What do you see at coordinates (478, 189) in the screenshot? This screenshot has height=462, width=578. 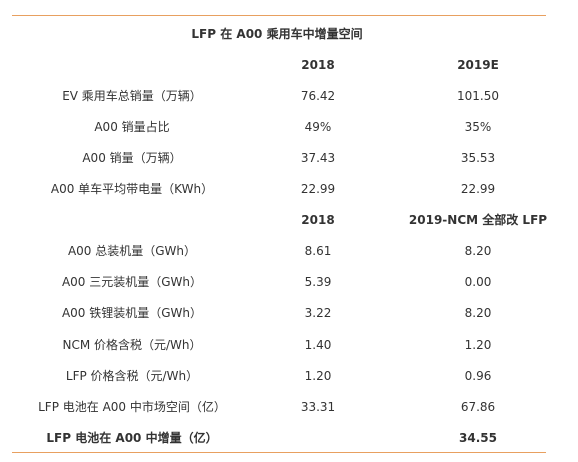 I see `row-value-2019e: 22.99` at bounding box center [478, 189].